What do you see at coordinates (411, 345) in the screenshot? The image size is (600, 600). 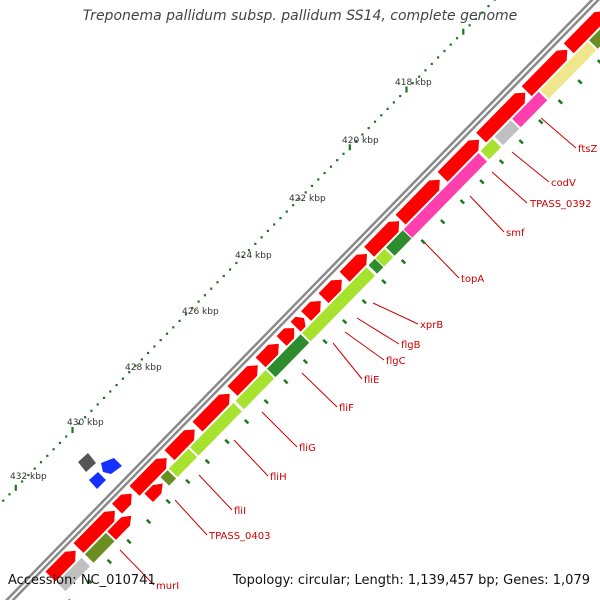 I see `gene-label-flgB: flgB` at bounding box center [411, 345].